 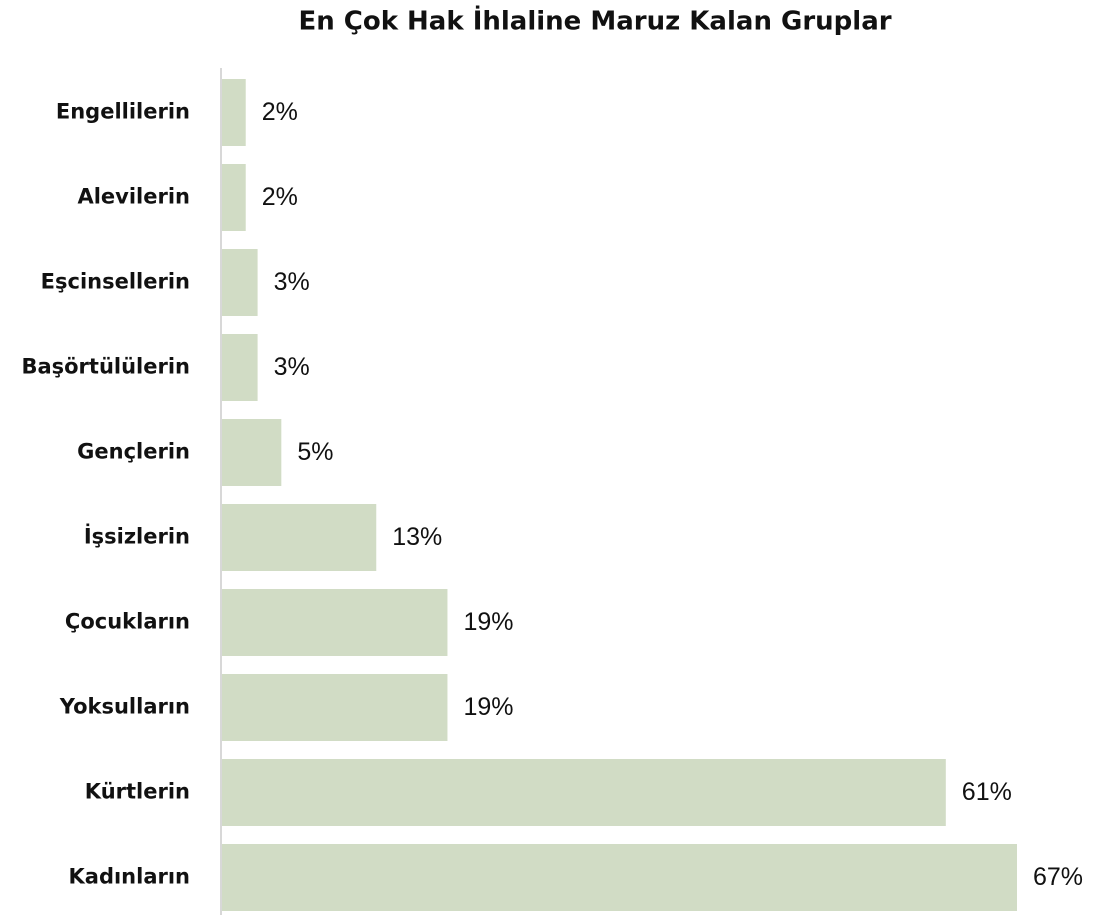 I want to click on value-label: 61%, so click(x=987, y=792).